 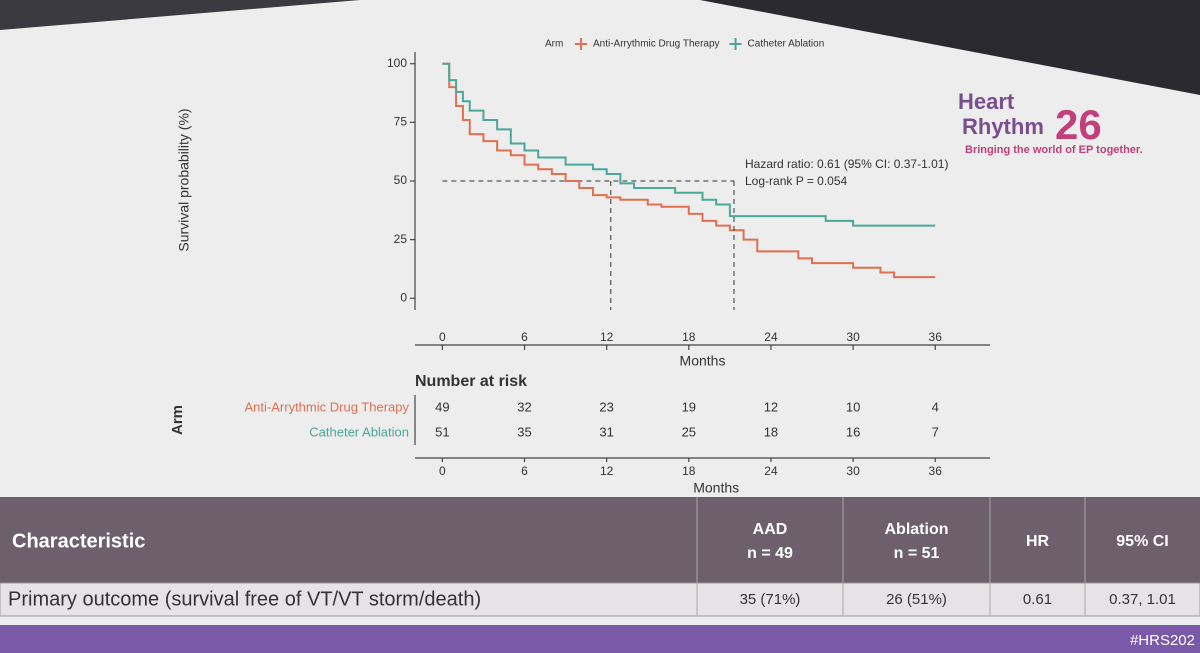 I want to click on risk-count: 16, so click(x=853, y=431).